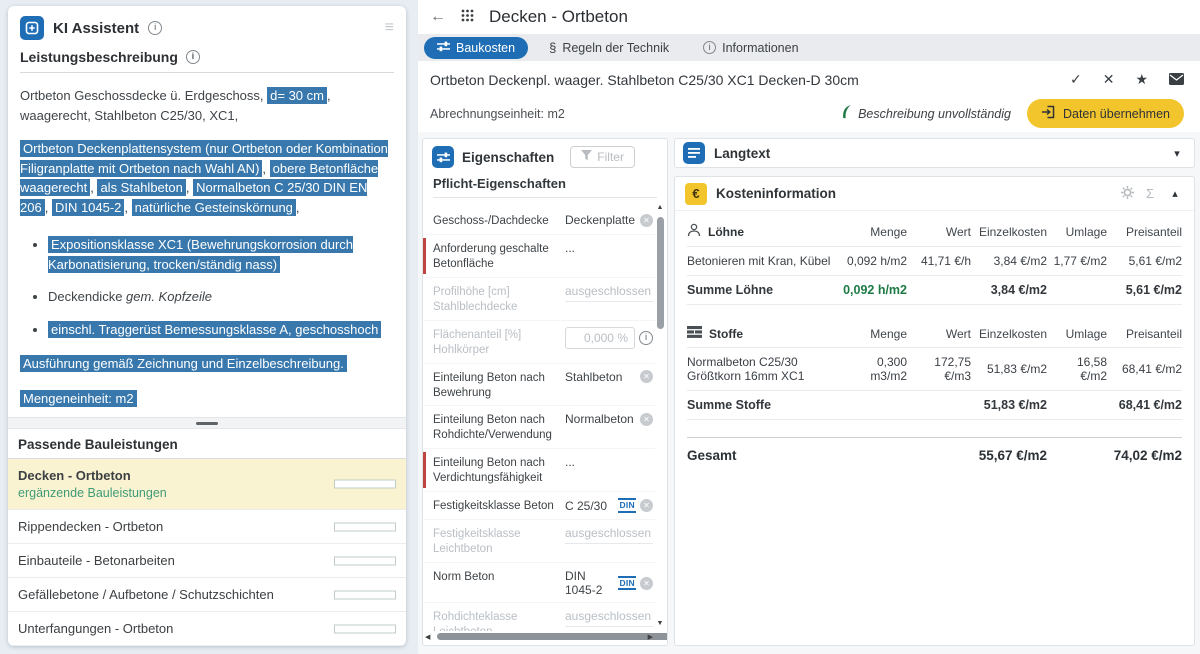 This screenshot has width=1200, height=654. What do you see at coordinates (609, 48) in the screenshot?
I see `tab-regeln-der-technik: § Regeln der Technik` at bounding box center [609, 48].